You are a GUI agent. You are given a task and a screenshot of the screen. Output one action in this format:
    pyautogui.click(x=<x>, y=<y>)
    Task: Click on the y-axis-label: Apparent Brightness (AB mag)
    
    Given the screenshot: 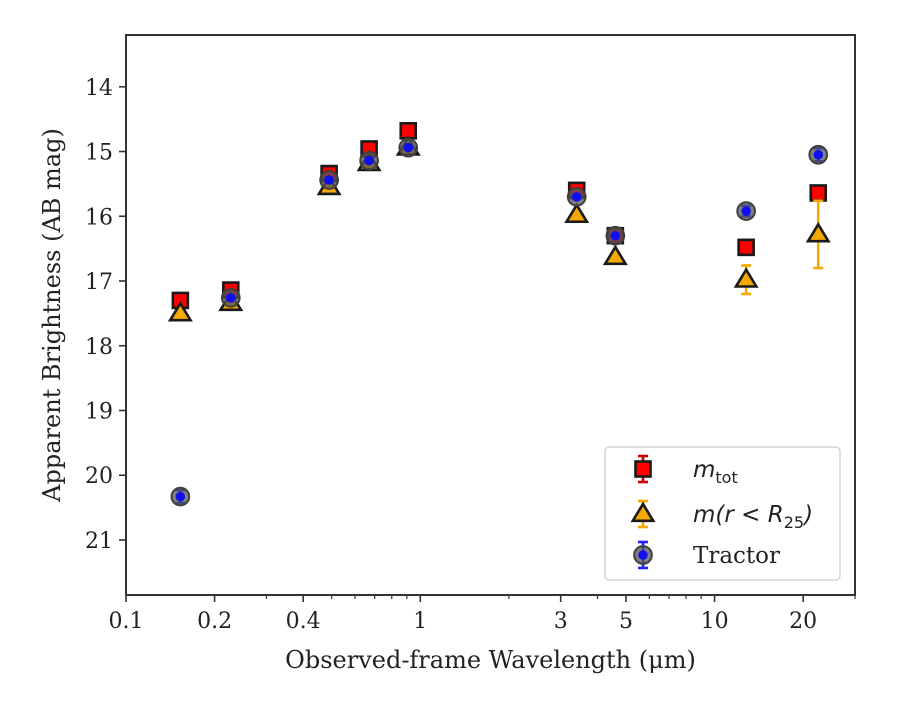 What is the action you would take?
    pyautogui.click(x=52, y=315)
    